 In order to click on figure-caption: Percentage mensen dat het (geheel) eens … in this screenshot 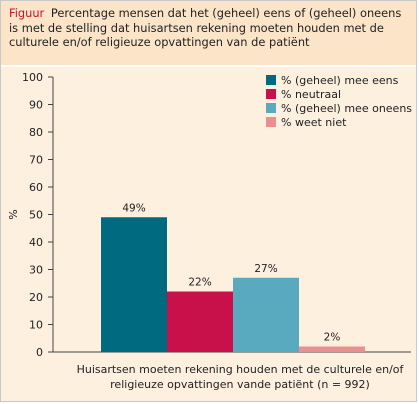, I will do `click(205, 27)`.